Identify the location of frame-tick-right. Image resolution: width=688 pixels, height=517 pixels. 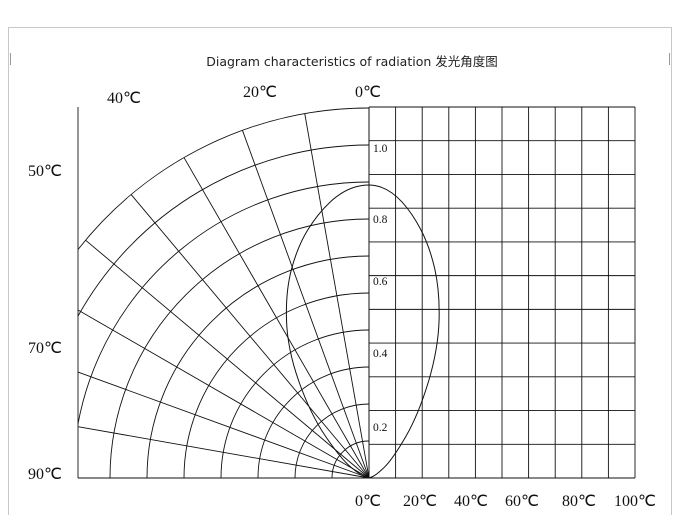
(669, 59).